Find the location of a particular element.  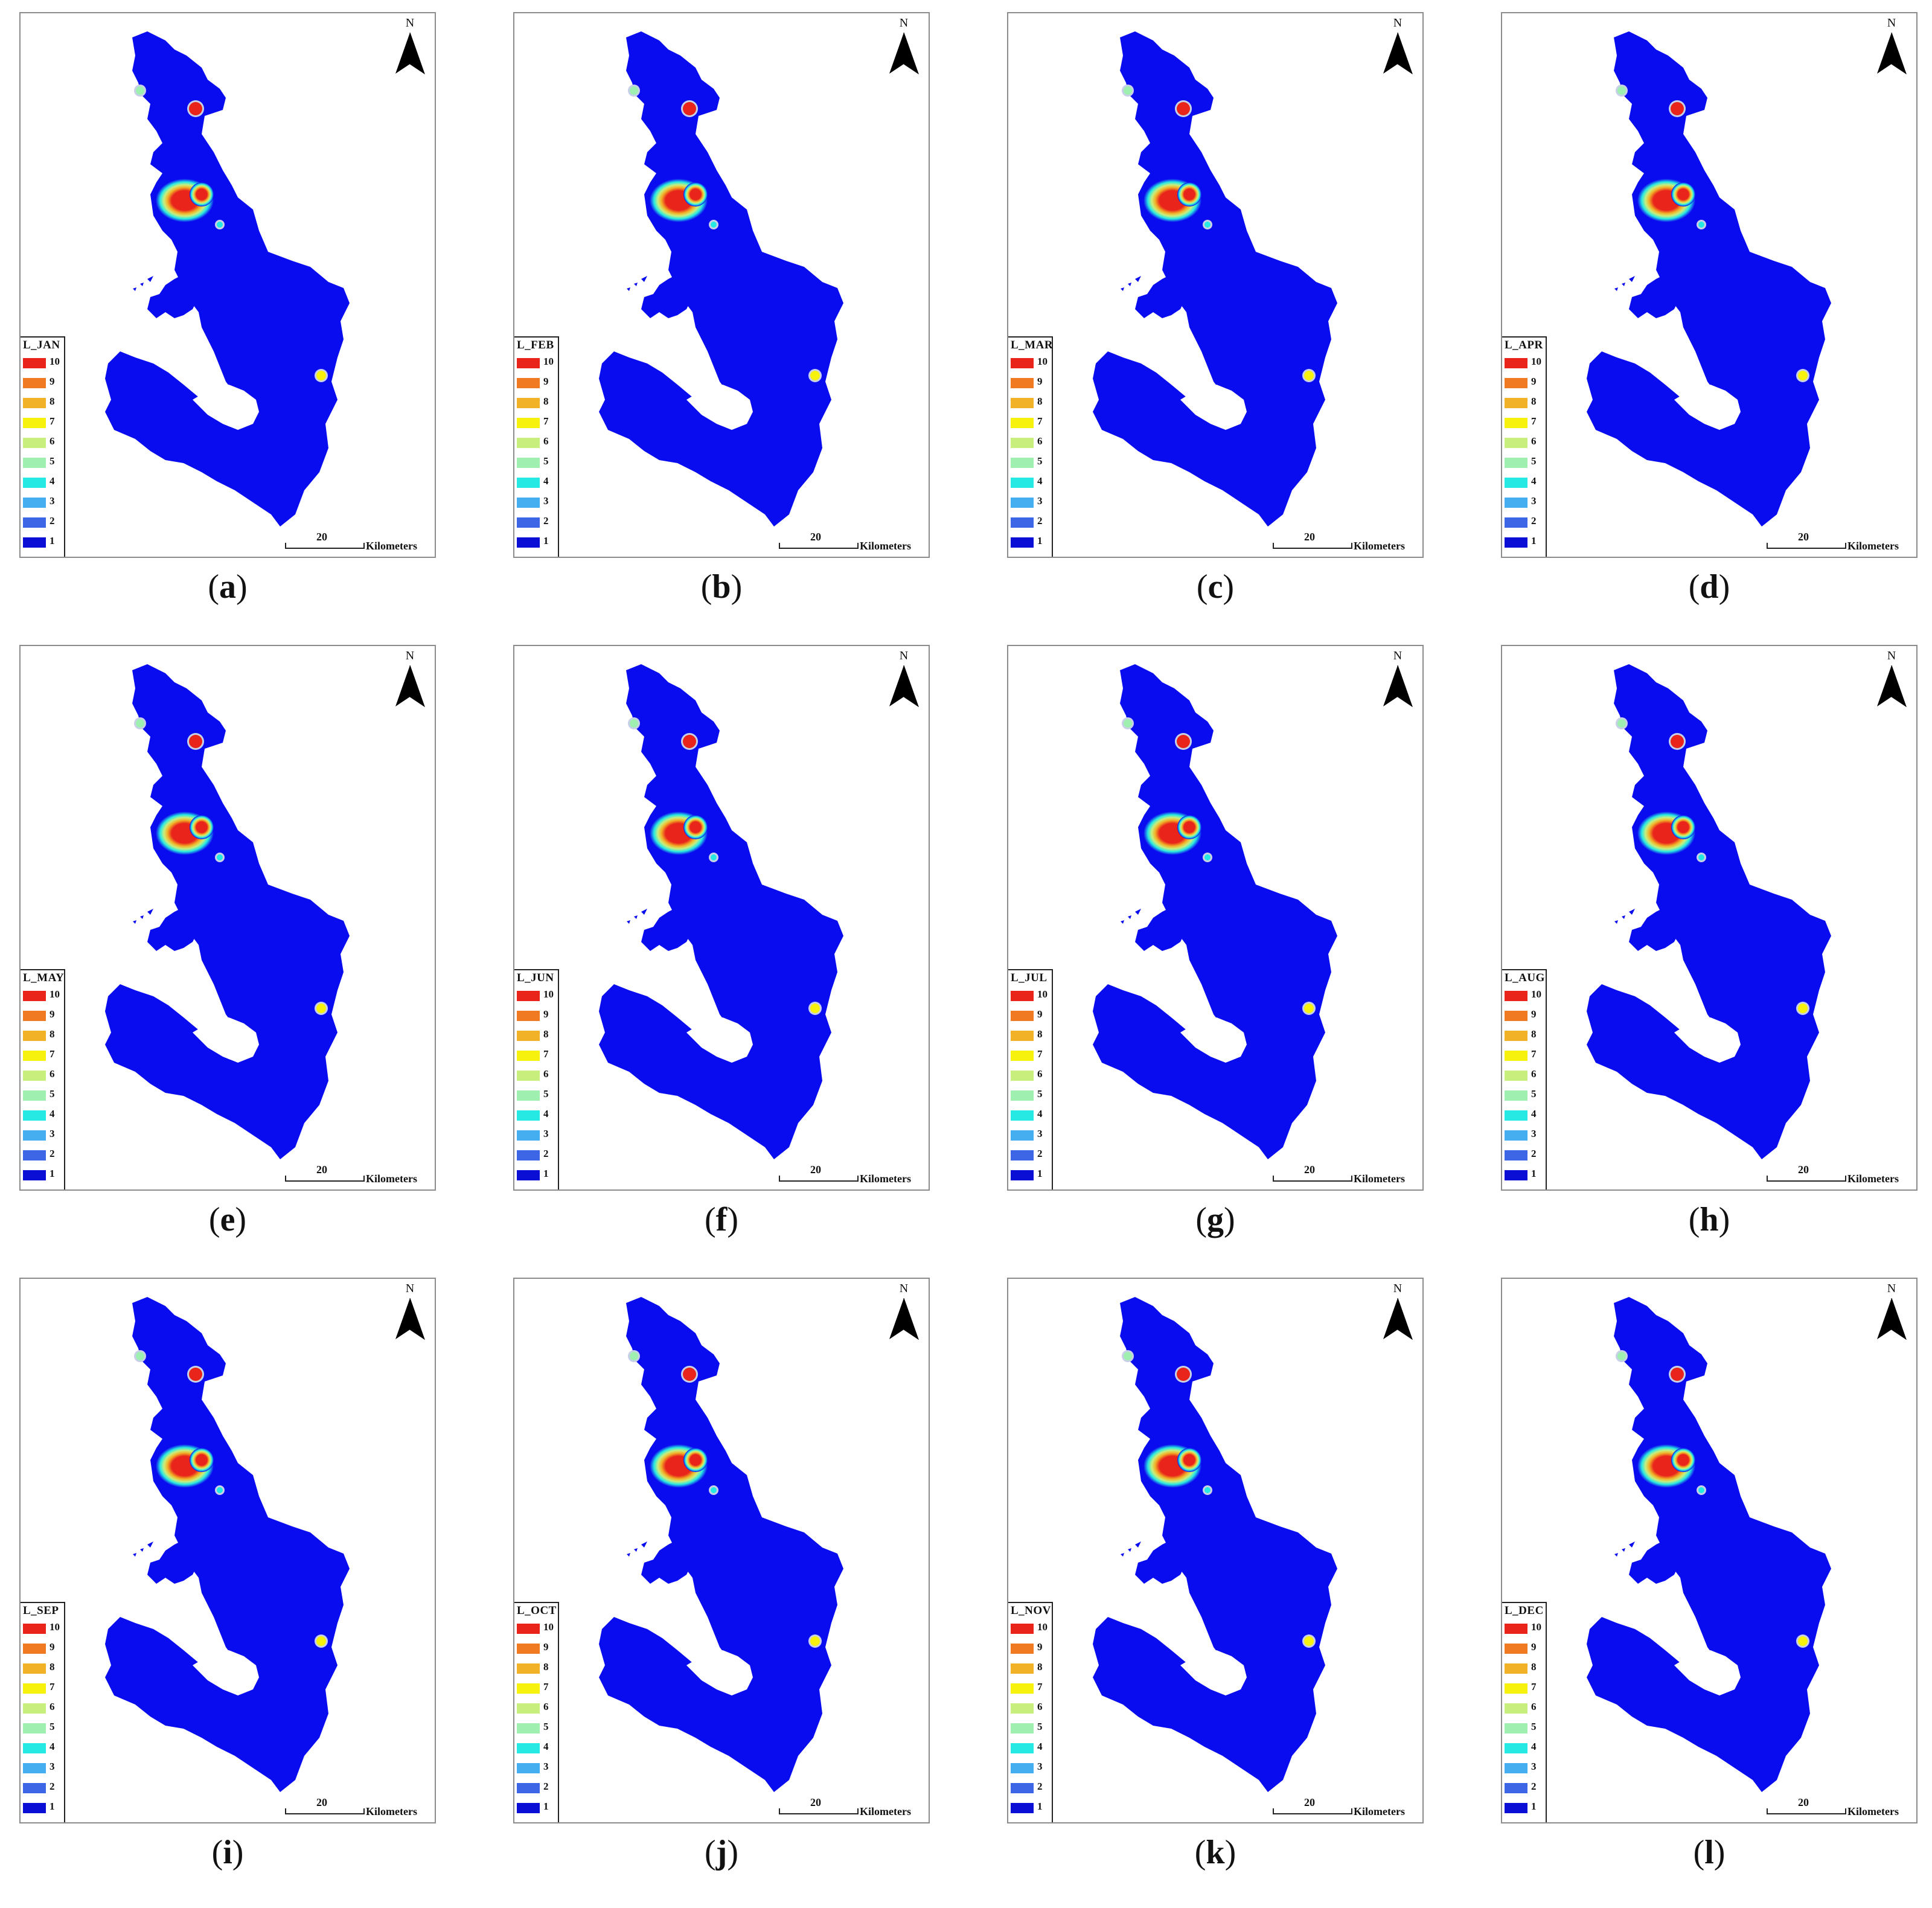

north-arrow: N is located at coordinates (1398, 679).